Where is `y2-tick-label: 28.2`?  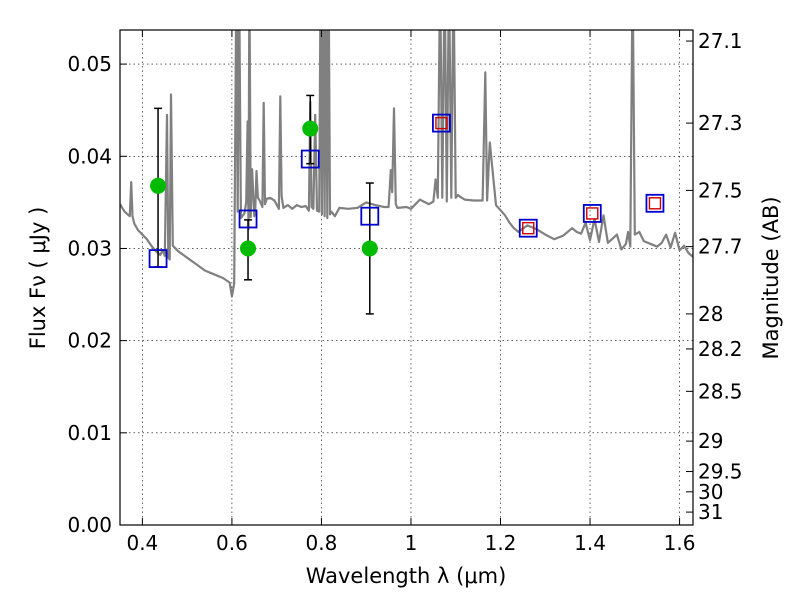 y2-tick-label: 28.2 is located at coordinates (720, 349).